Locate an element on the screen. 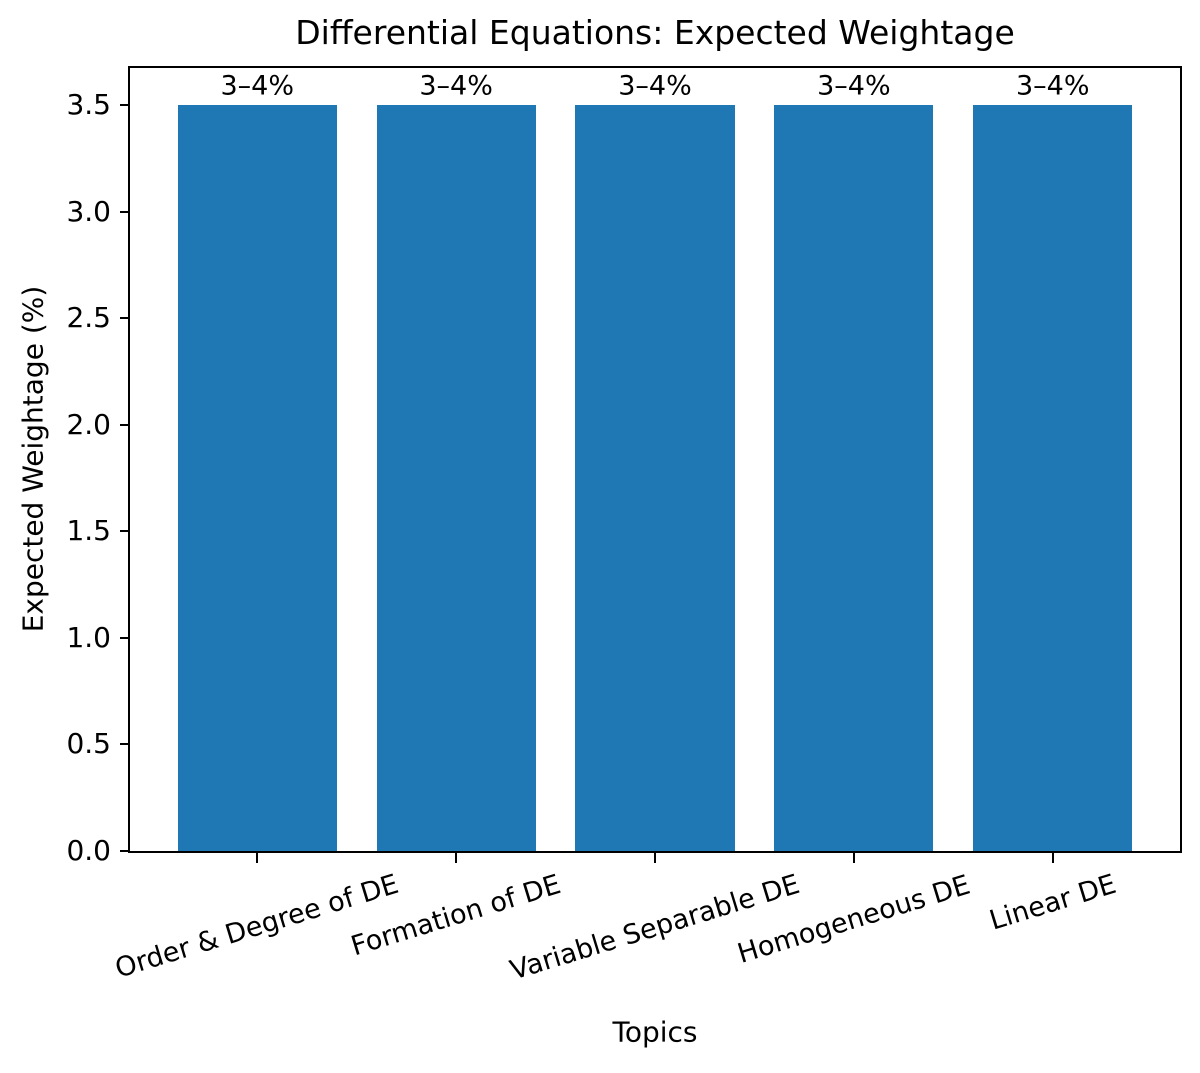  x-axis-label: Topics is located at coordinates (655, 1032).